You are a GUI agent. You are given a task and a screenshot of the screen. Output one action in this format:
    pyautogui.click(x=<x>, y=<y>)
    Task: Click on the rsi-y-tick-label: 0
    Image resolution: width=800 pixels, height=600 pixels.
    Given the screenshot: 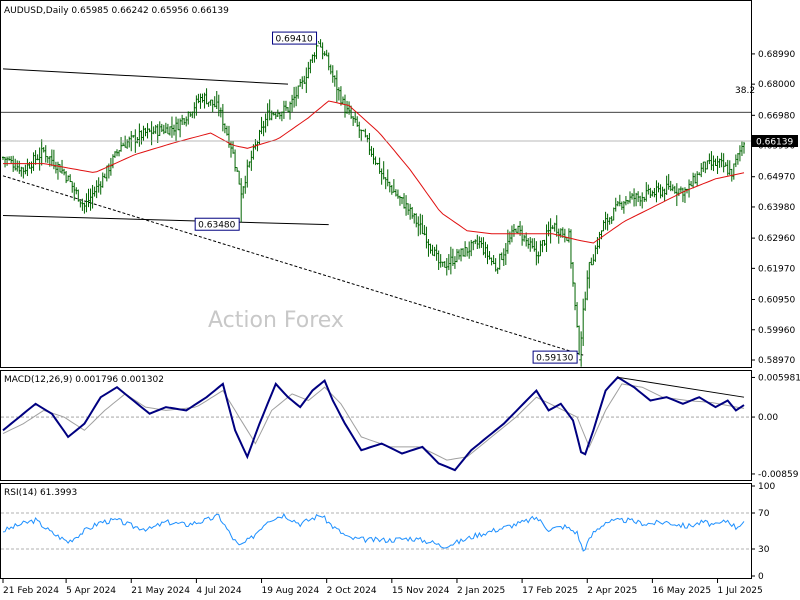 What is the action you would take?
    pyautogui.click(x=761, y=577)
    